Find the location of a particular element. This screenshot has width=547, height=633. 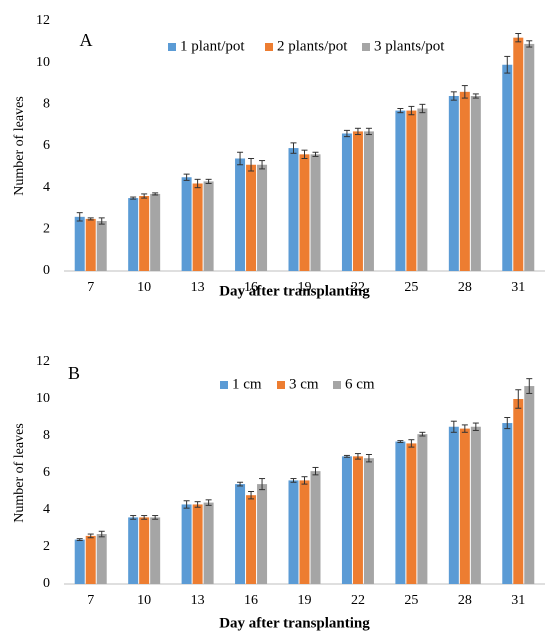

panel-label: A is located at coordinates (86, 40).